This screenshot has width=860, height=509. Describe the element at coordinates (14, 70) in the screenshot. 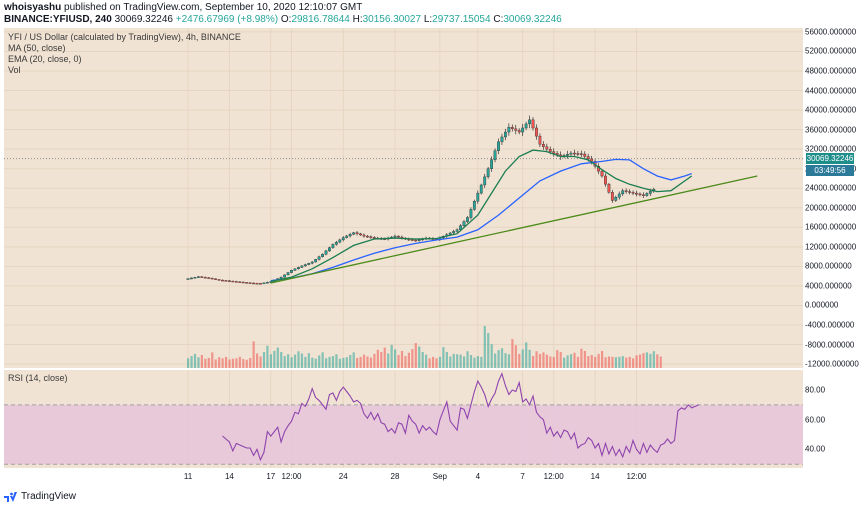

I see `volume-legend: Vol` at that location.